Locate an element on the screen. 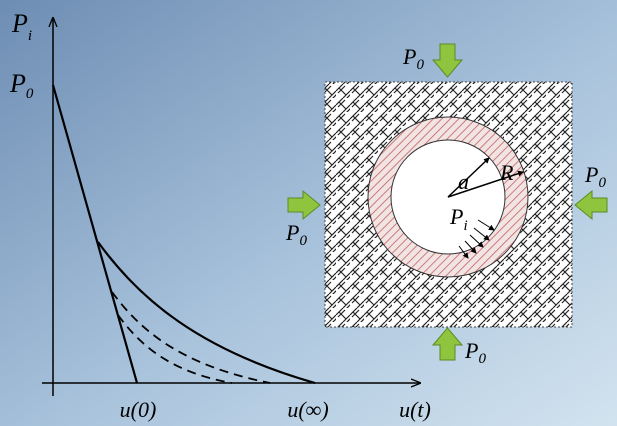 This screenshot has width=617, height=426. radius-a is located at coordinates (468, 177).